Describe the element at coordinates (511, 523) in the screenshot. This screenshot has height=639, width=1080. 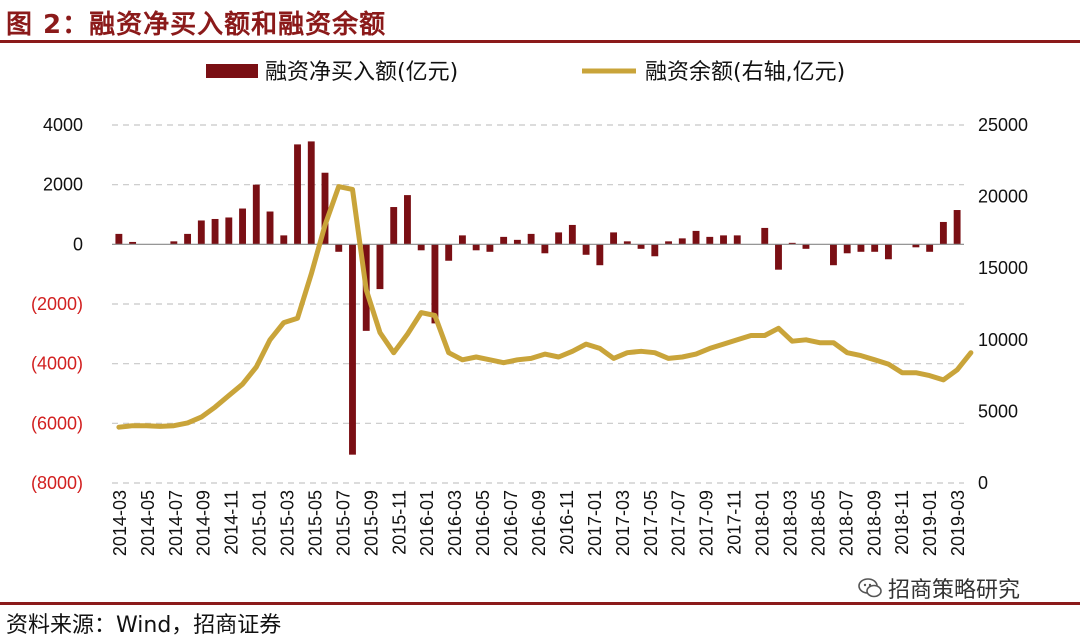
I see `x-tick-label: 2016-07` at that location.